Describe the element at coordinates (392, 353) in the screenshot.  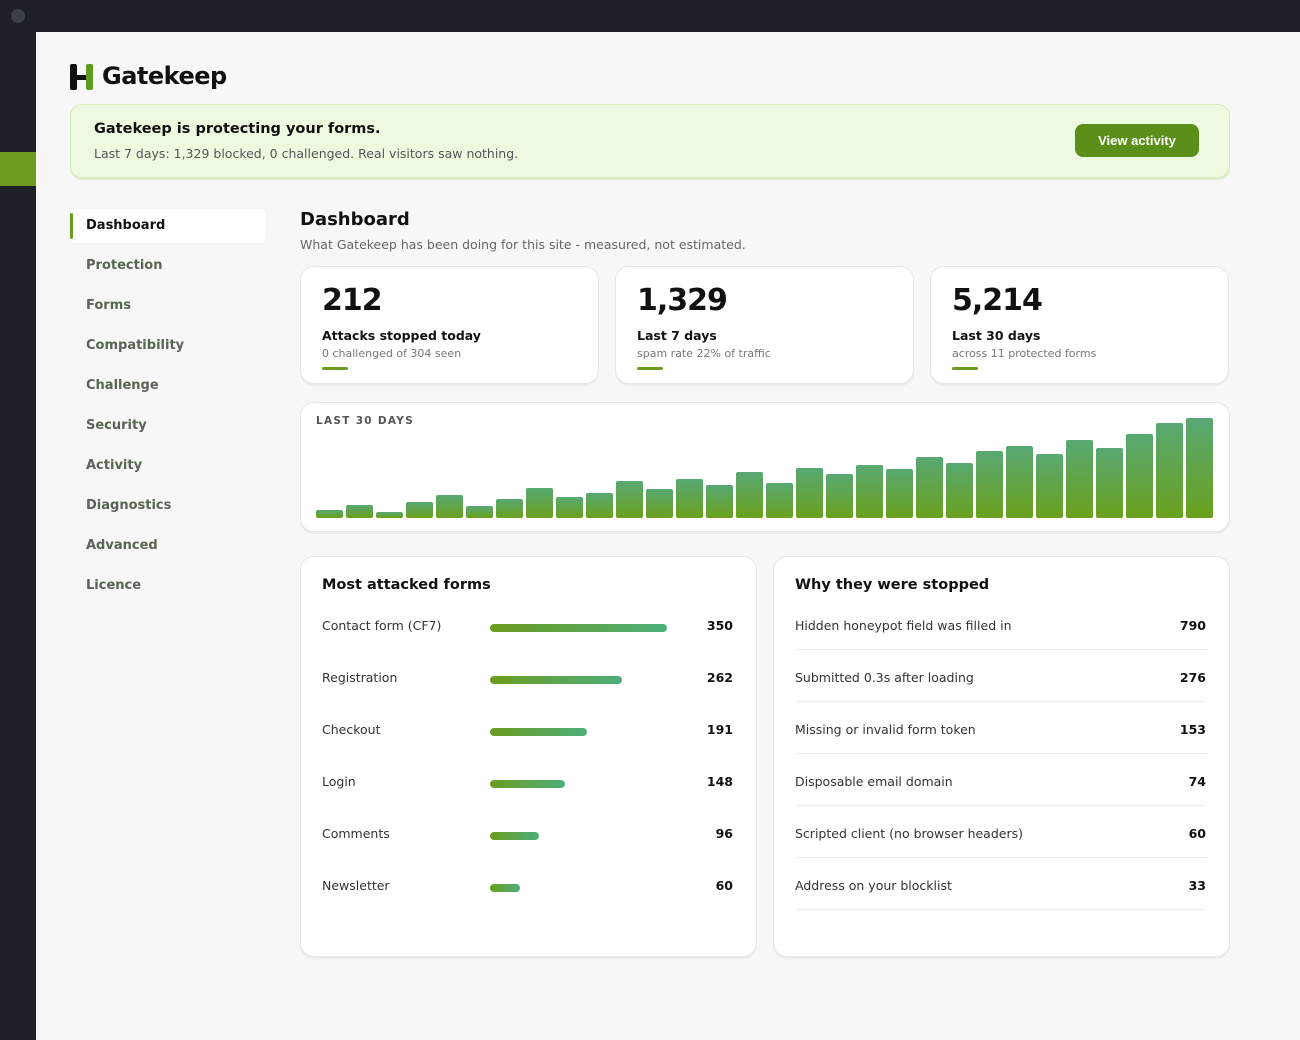
I see `stat-subtext: 0 challenged of 304 seen` at that location.